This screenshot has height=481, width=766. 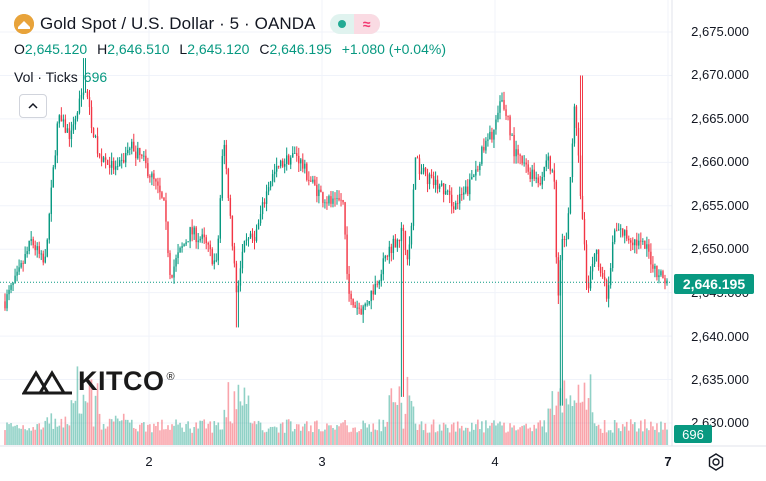 I want to click on market-status-pill: ≈, so click(x=354, y=24).